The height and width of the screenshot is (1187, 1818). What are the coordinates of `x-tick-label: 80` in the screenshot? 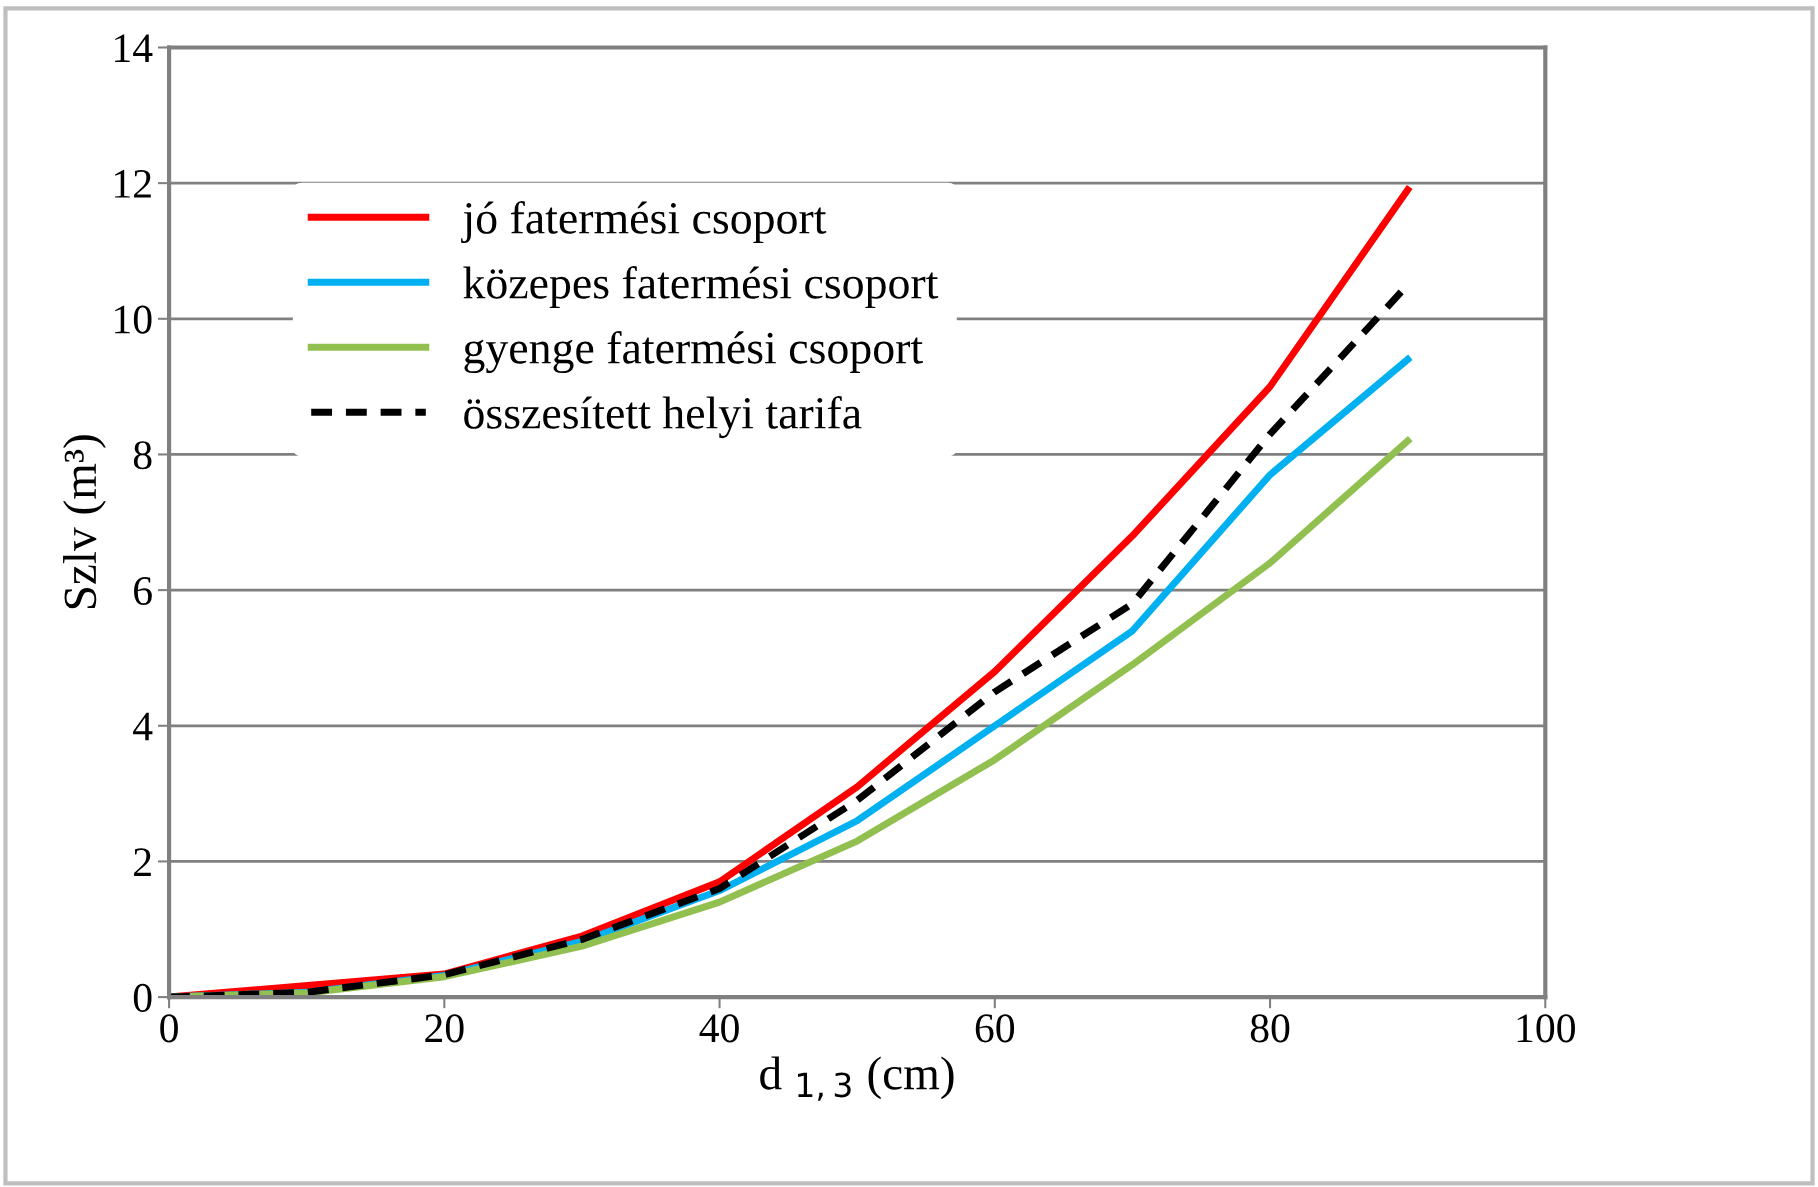 It's located at (1270, 1028).